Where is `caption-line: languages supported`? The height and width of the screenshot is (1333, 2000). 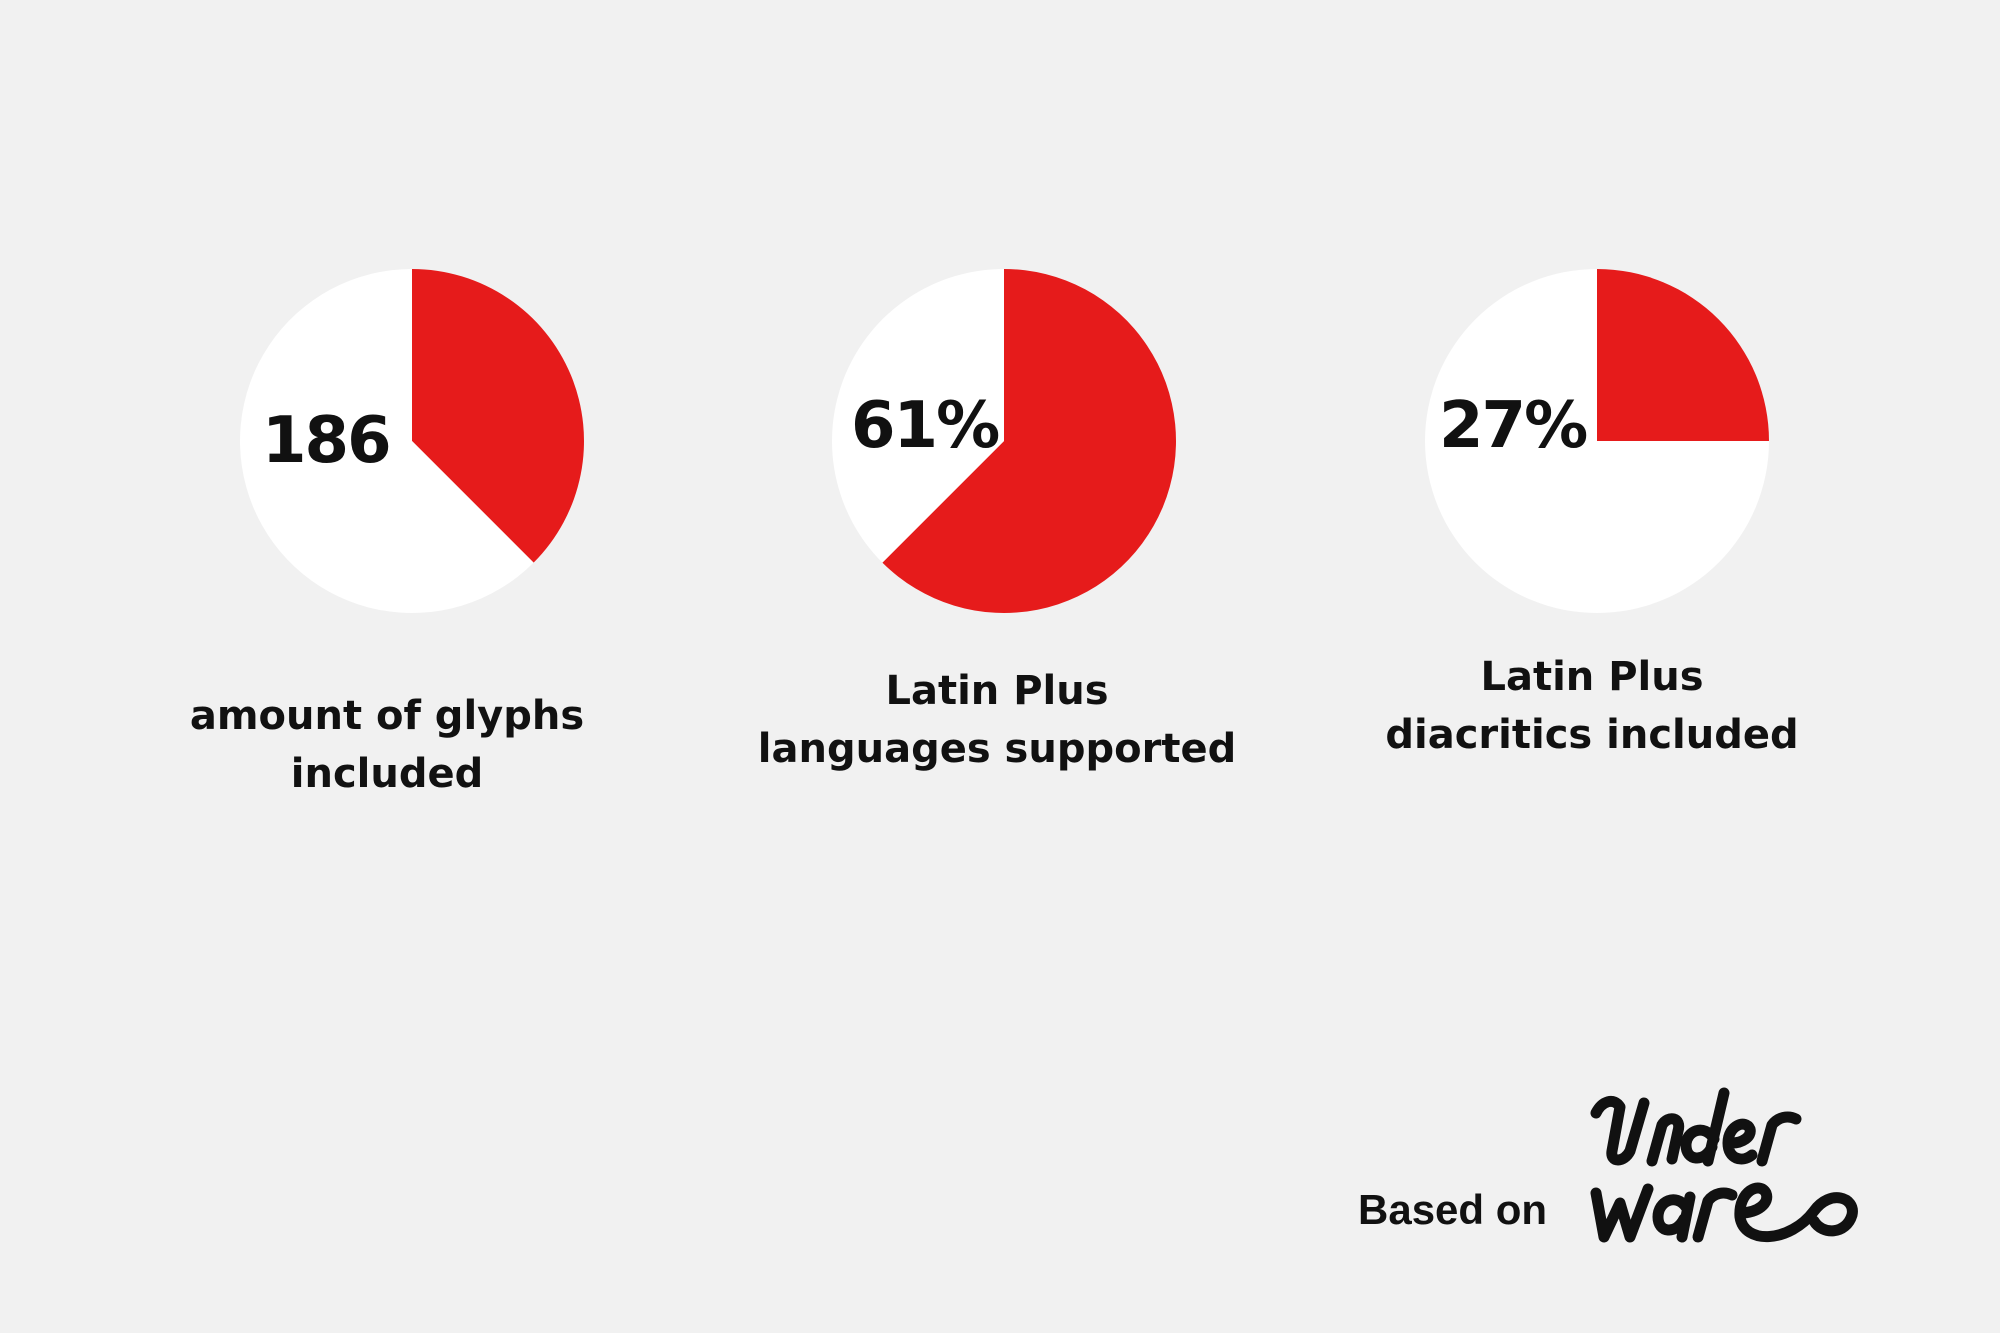
caption-line: languages supported is located at coordinates (997, 749).